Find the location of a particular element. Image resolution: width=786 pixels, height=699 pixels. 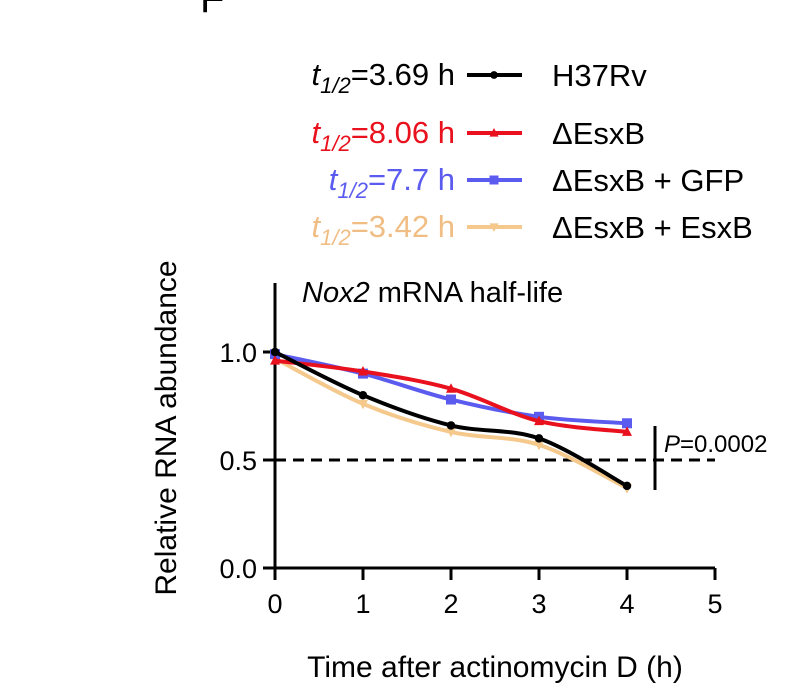

legend-entry-1: t1/2=8.06 h ΔEsxB is located at coordinates (478, 135).